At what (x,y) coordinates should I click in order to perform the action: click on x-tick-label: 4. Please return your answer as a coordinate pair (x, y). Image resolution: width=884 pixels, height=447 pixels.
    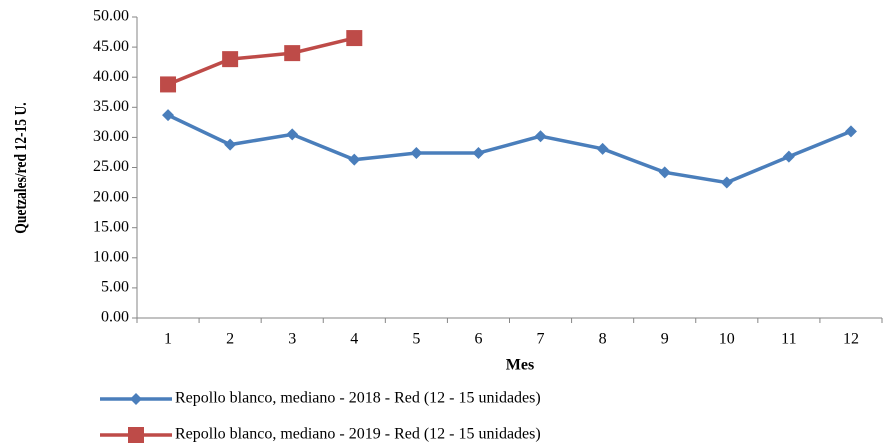
    Looking at the image, I should click on (354, 339).